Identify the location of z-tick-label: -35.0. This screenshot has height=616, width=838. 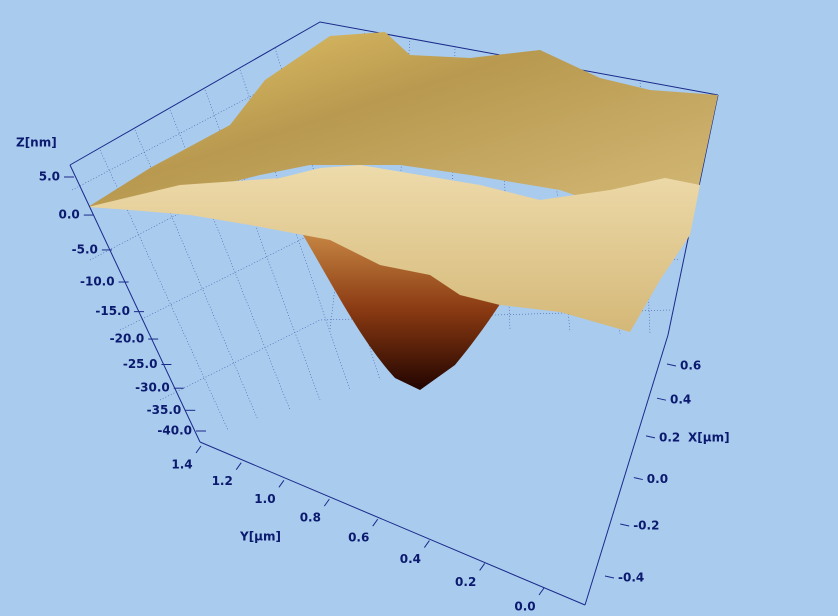
(164, 410).